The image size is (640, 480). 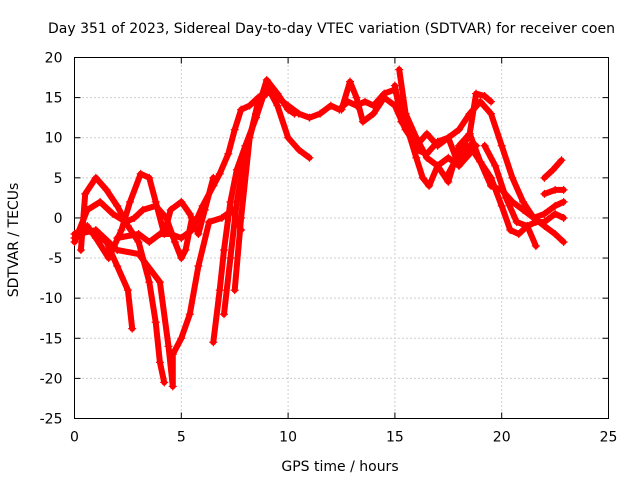 What do you see at coordinates (54, 59) in the screenshot?
I see `y-tick-label: 20` at bounding box center [54, 59].